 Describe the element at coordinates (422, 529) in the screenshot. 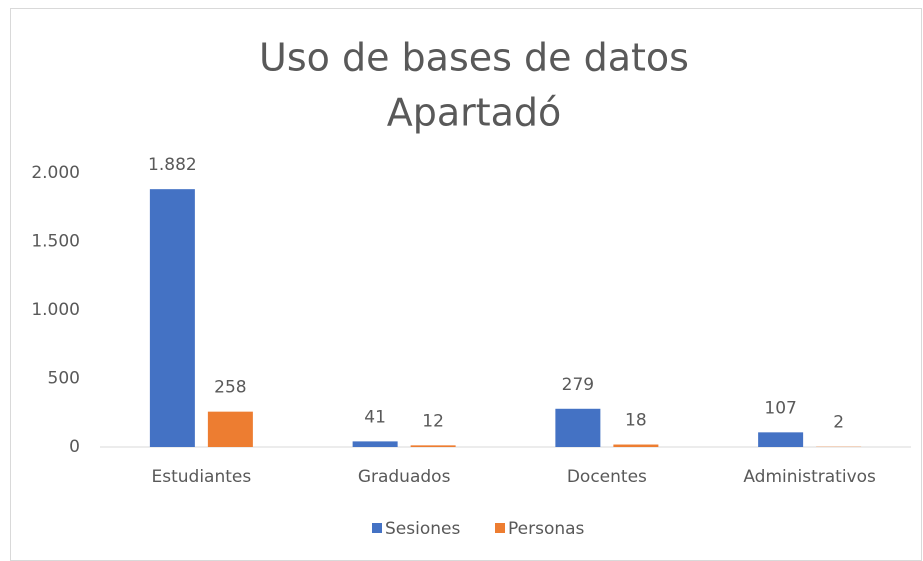

I see `legend-label: Sesiones` at that location.